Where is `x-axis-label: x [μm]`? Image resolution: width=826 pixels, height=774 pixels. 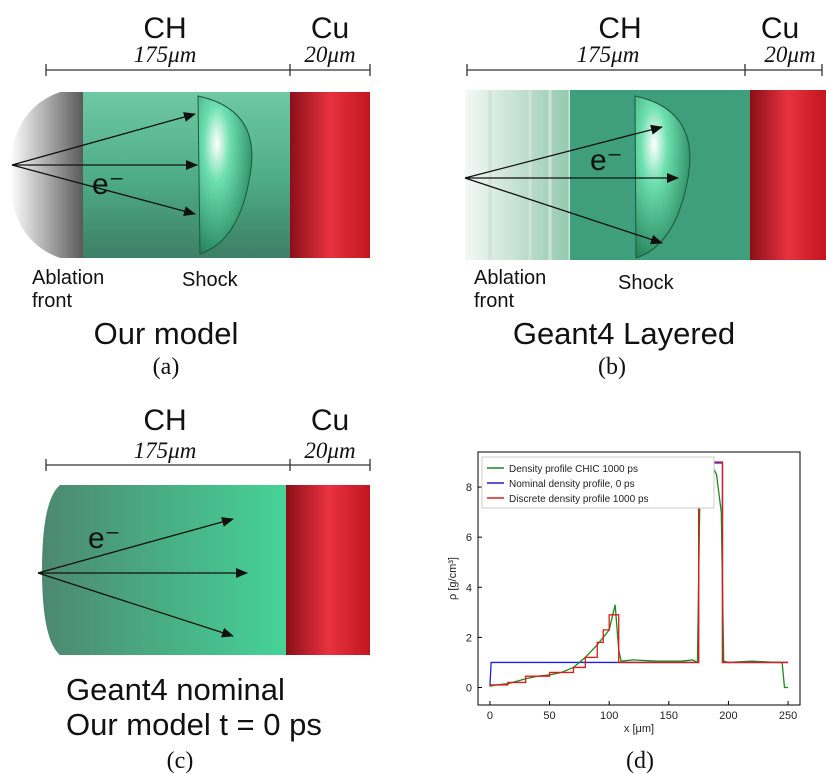
x-axis-label: x [μm] is located at coordinates (639, 729).